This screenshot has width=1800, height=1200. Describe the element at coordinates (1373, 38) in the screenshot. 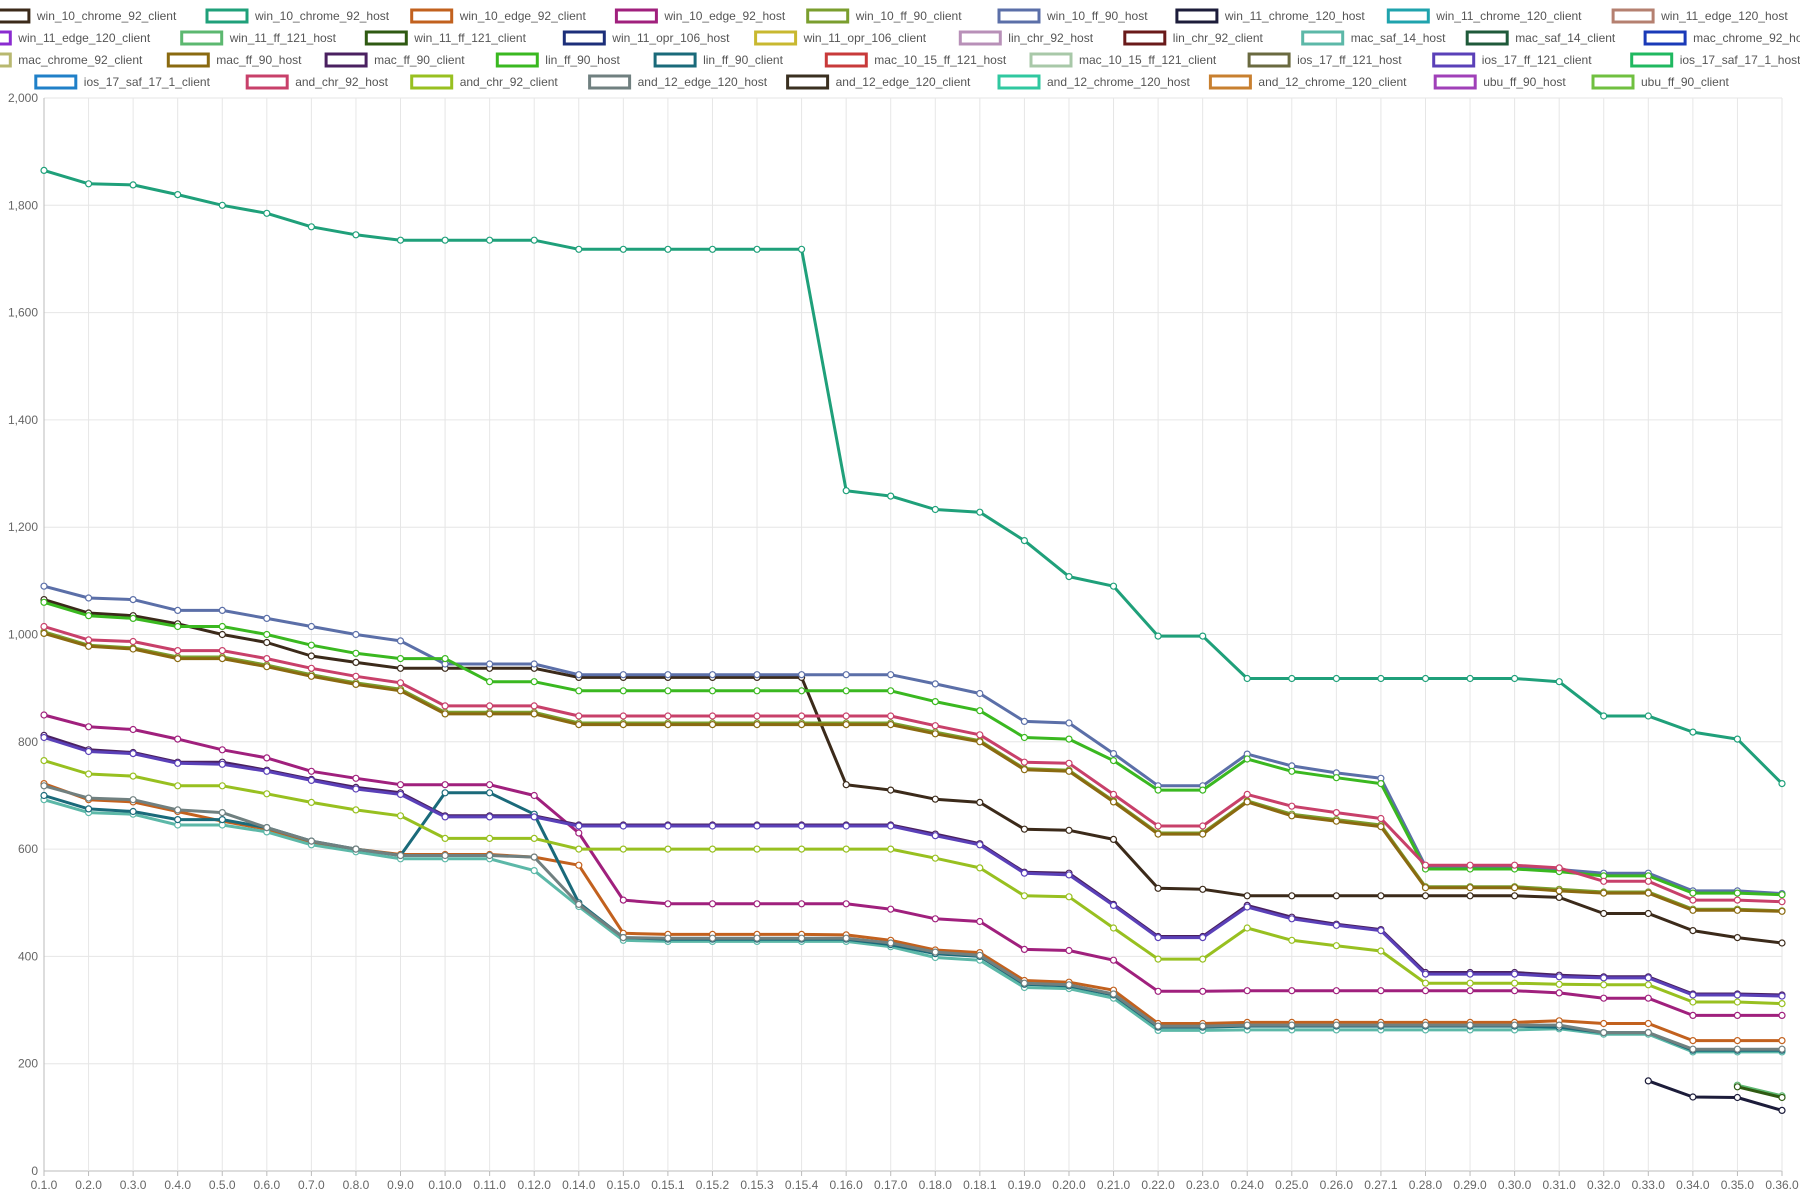

I see `legend-item: mac_saf_14_host` at that location.